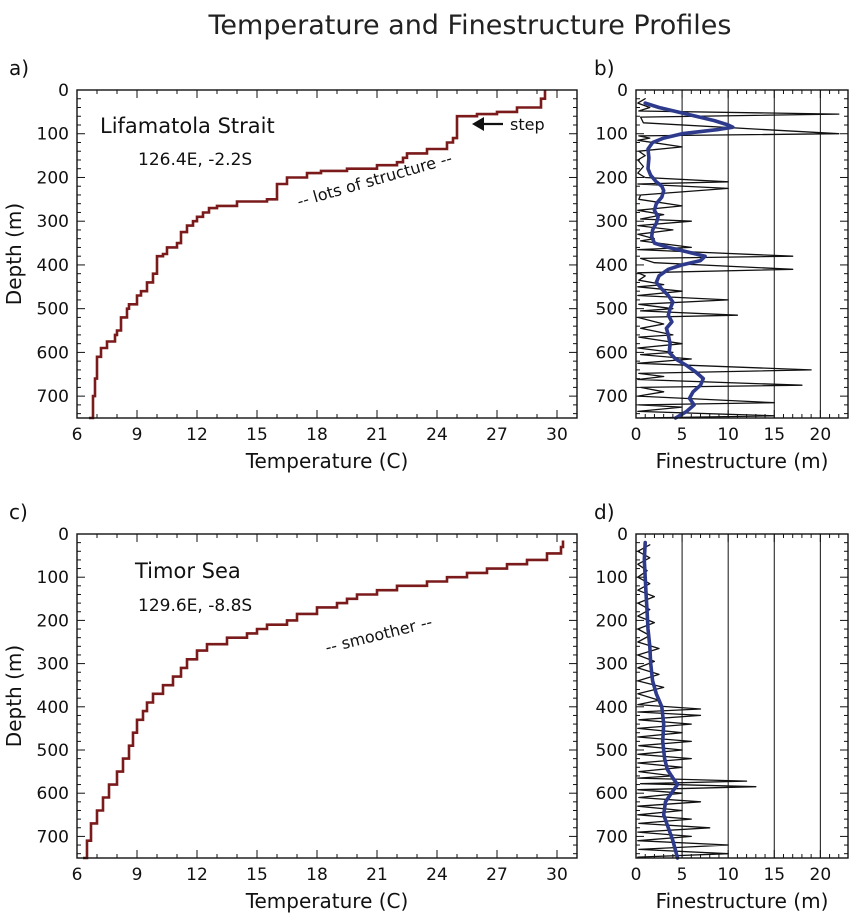  What do you see at coordinates (18, 512) in the screenshot?
I see `panel-label: c)` at bounding box center [18, 512].